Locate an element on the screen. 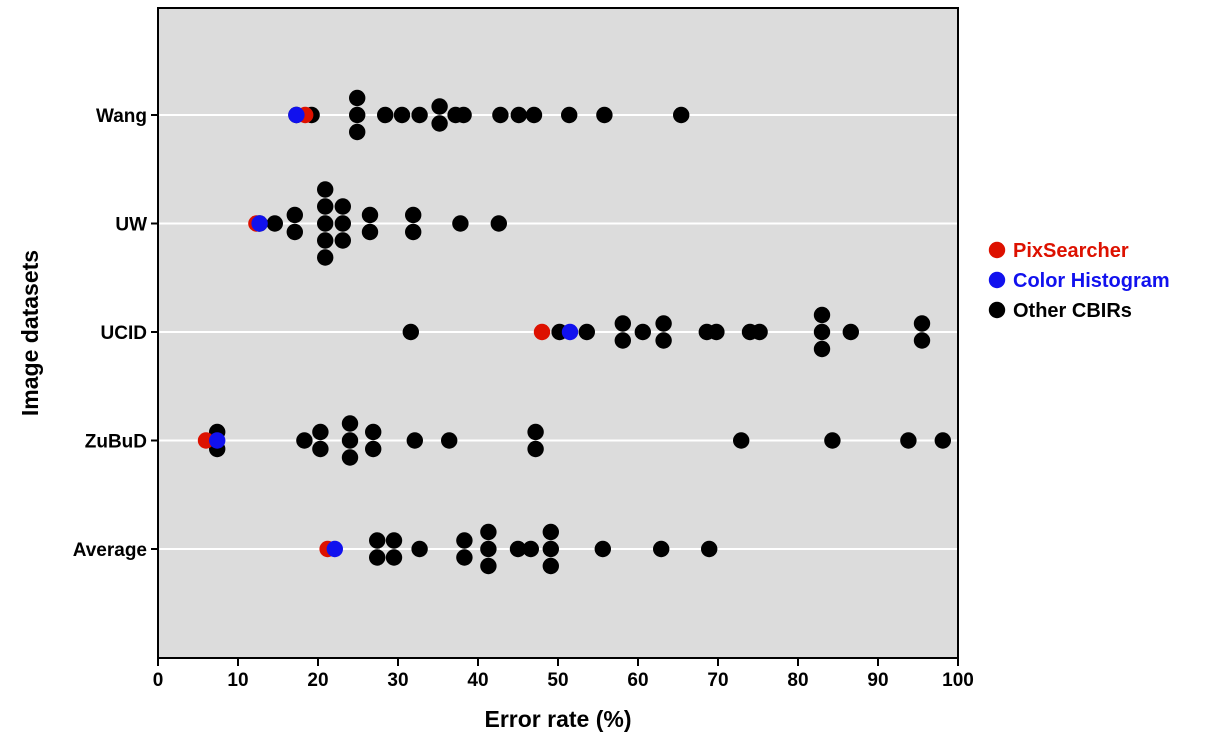 The width and height of the screenshot is (1208, 737). x-tick-label-0: 0 is located at coordinates (158, 680).